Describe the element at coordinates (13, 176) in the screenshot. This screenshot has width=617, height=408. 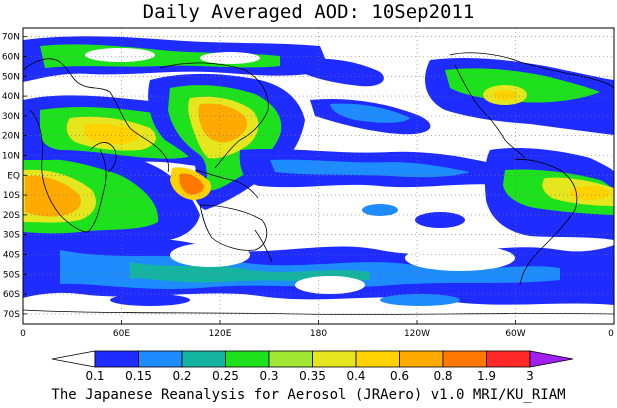
I see `lat-label: EQ` at that location.